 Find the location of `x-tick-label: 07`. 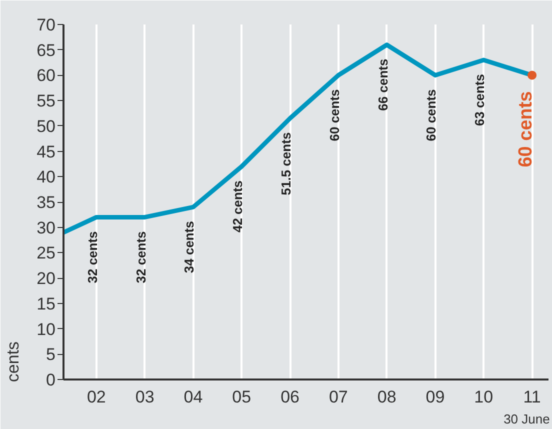

x-tick-label: 07 is located at coordinates (338, 397).